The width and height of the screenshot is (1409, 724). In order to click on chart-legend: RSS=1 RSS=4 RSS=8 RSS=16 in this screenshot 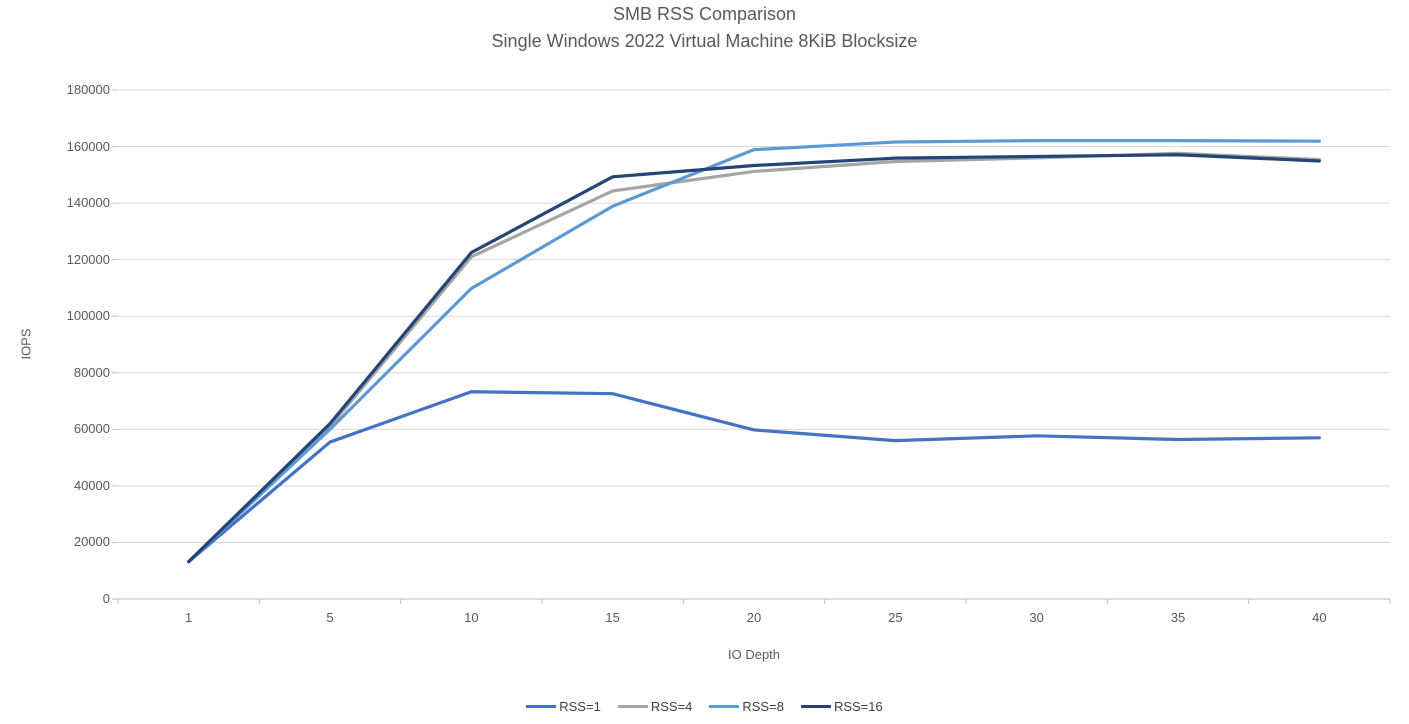, I will do `click(704, 706)`.